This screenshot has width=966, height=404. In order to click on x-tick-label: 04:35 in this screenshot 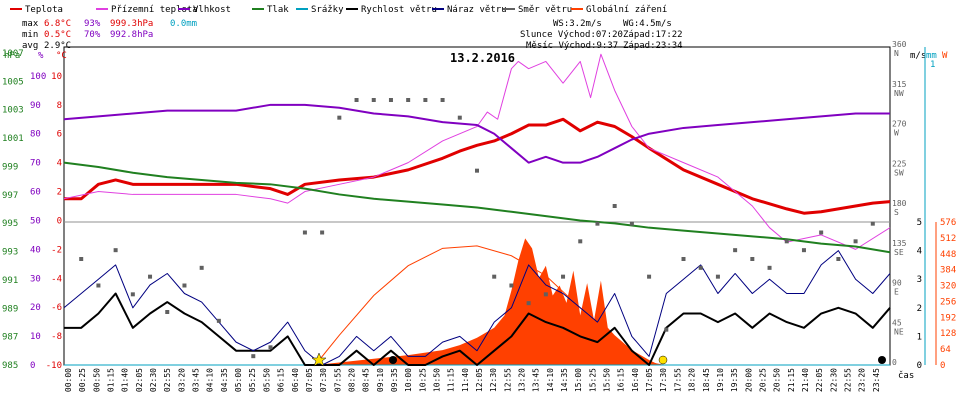, I will do `click(224, 380)`.